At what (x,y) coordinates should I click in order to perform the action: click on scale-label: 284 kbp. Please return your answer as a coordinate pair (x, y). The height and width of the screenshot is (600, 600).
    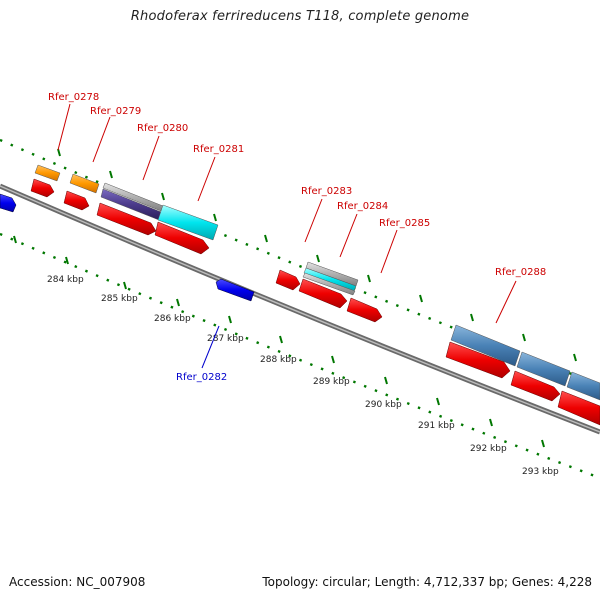
    Looking at the image, I should click on (65, 280).